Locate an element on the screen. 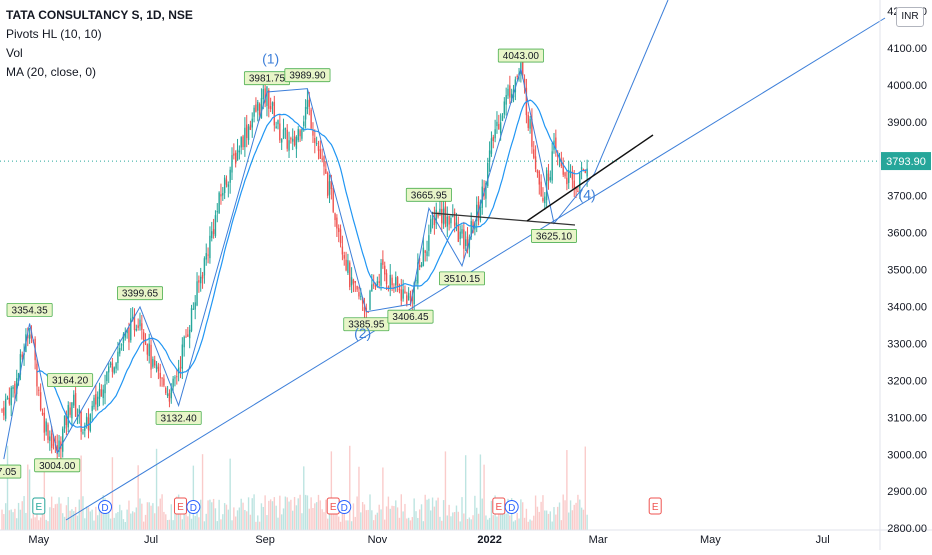 The height and width of the screenshot is (555, 932). indicator-volume: Vol is located at coordinates (14, 53).